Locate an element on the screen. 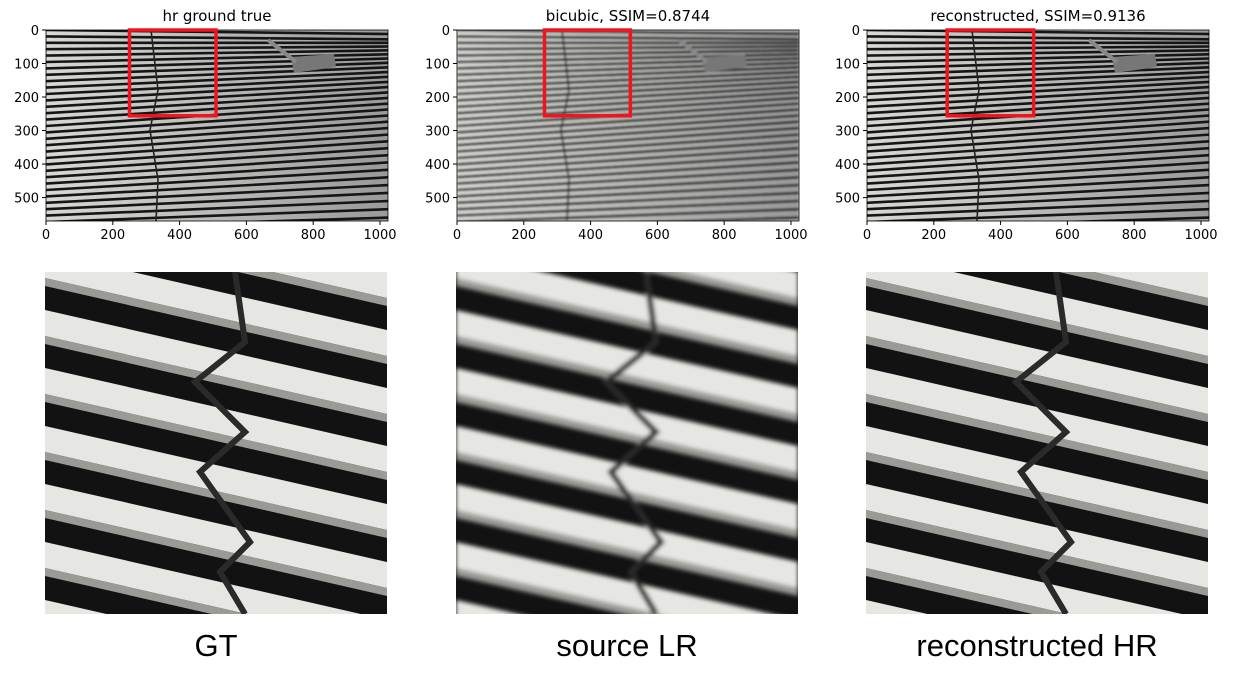 The width and height of the screenshot is (1239, 675). x-tick-label: 200 is located at coordinates (933, 235).